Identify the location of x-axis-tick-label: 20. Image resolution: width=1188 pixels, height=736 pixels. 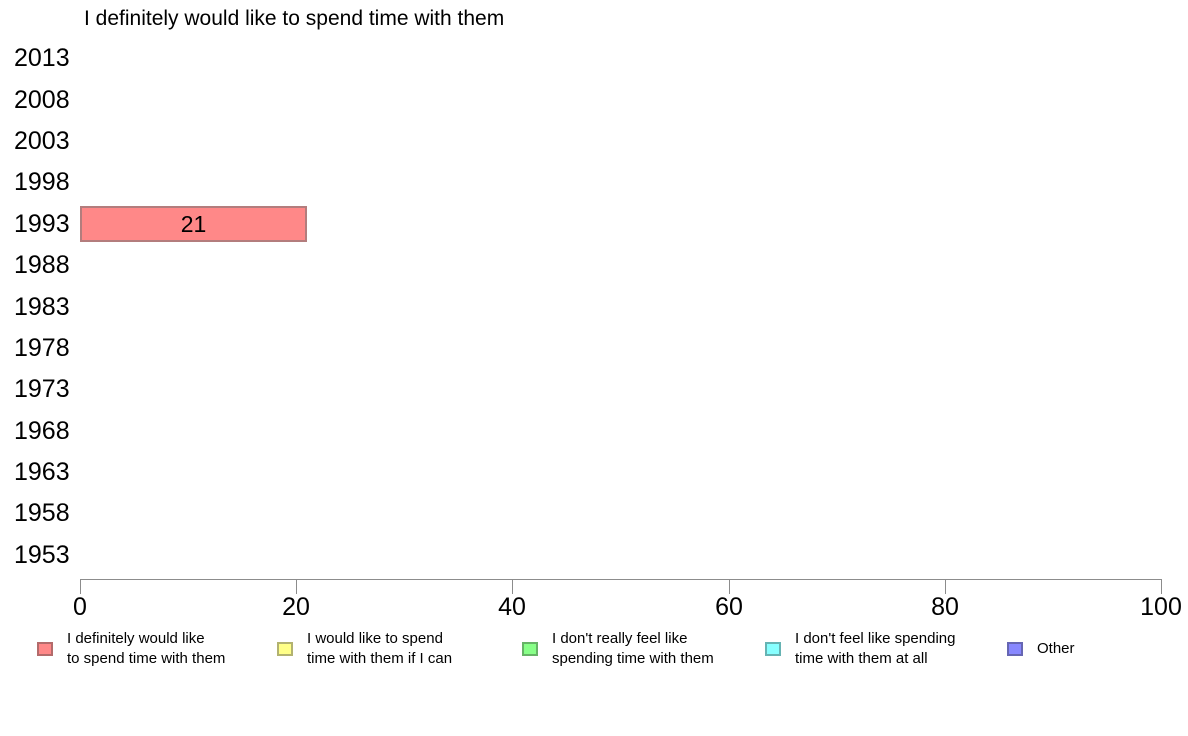
(296, 607).